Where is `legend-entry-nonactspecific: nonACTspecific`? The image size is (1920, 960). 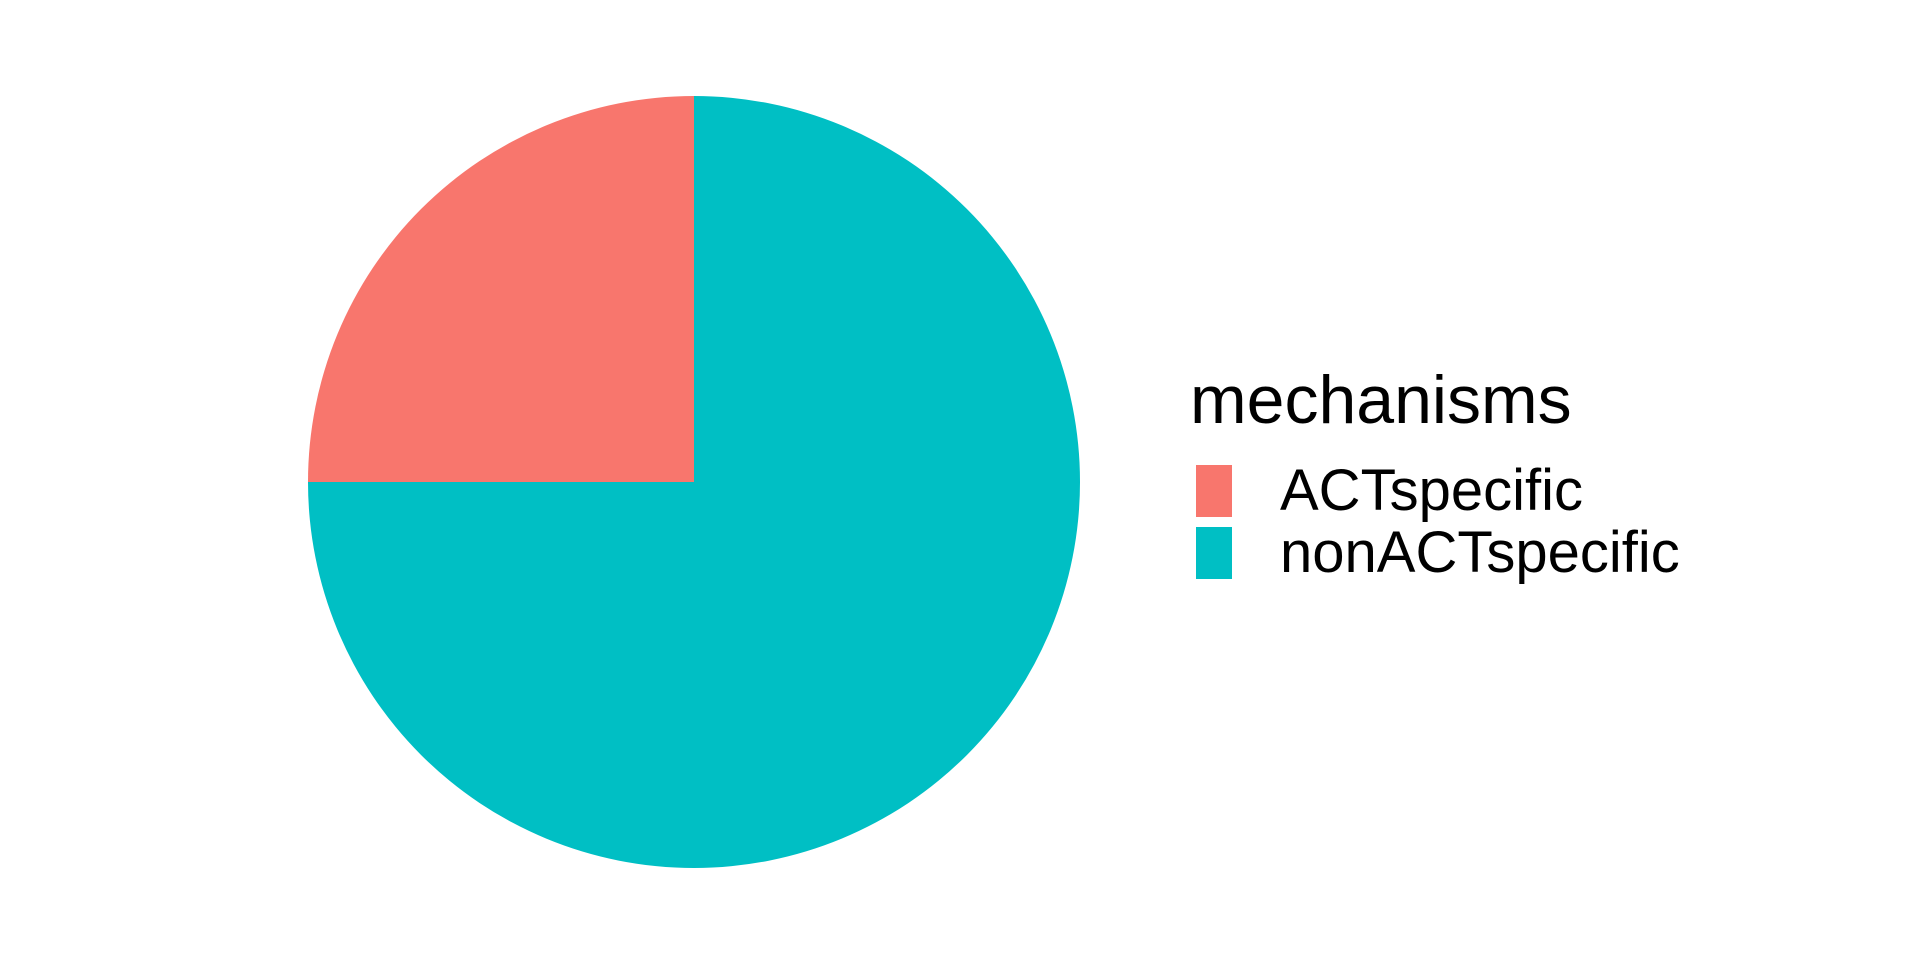
legend-entry-nonactspecific: nonACTspecific is located at coordinates (1450, 553).